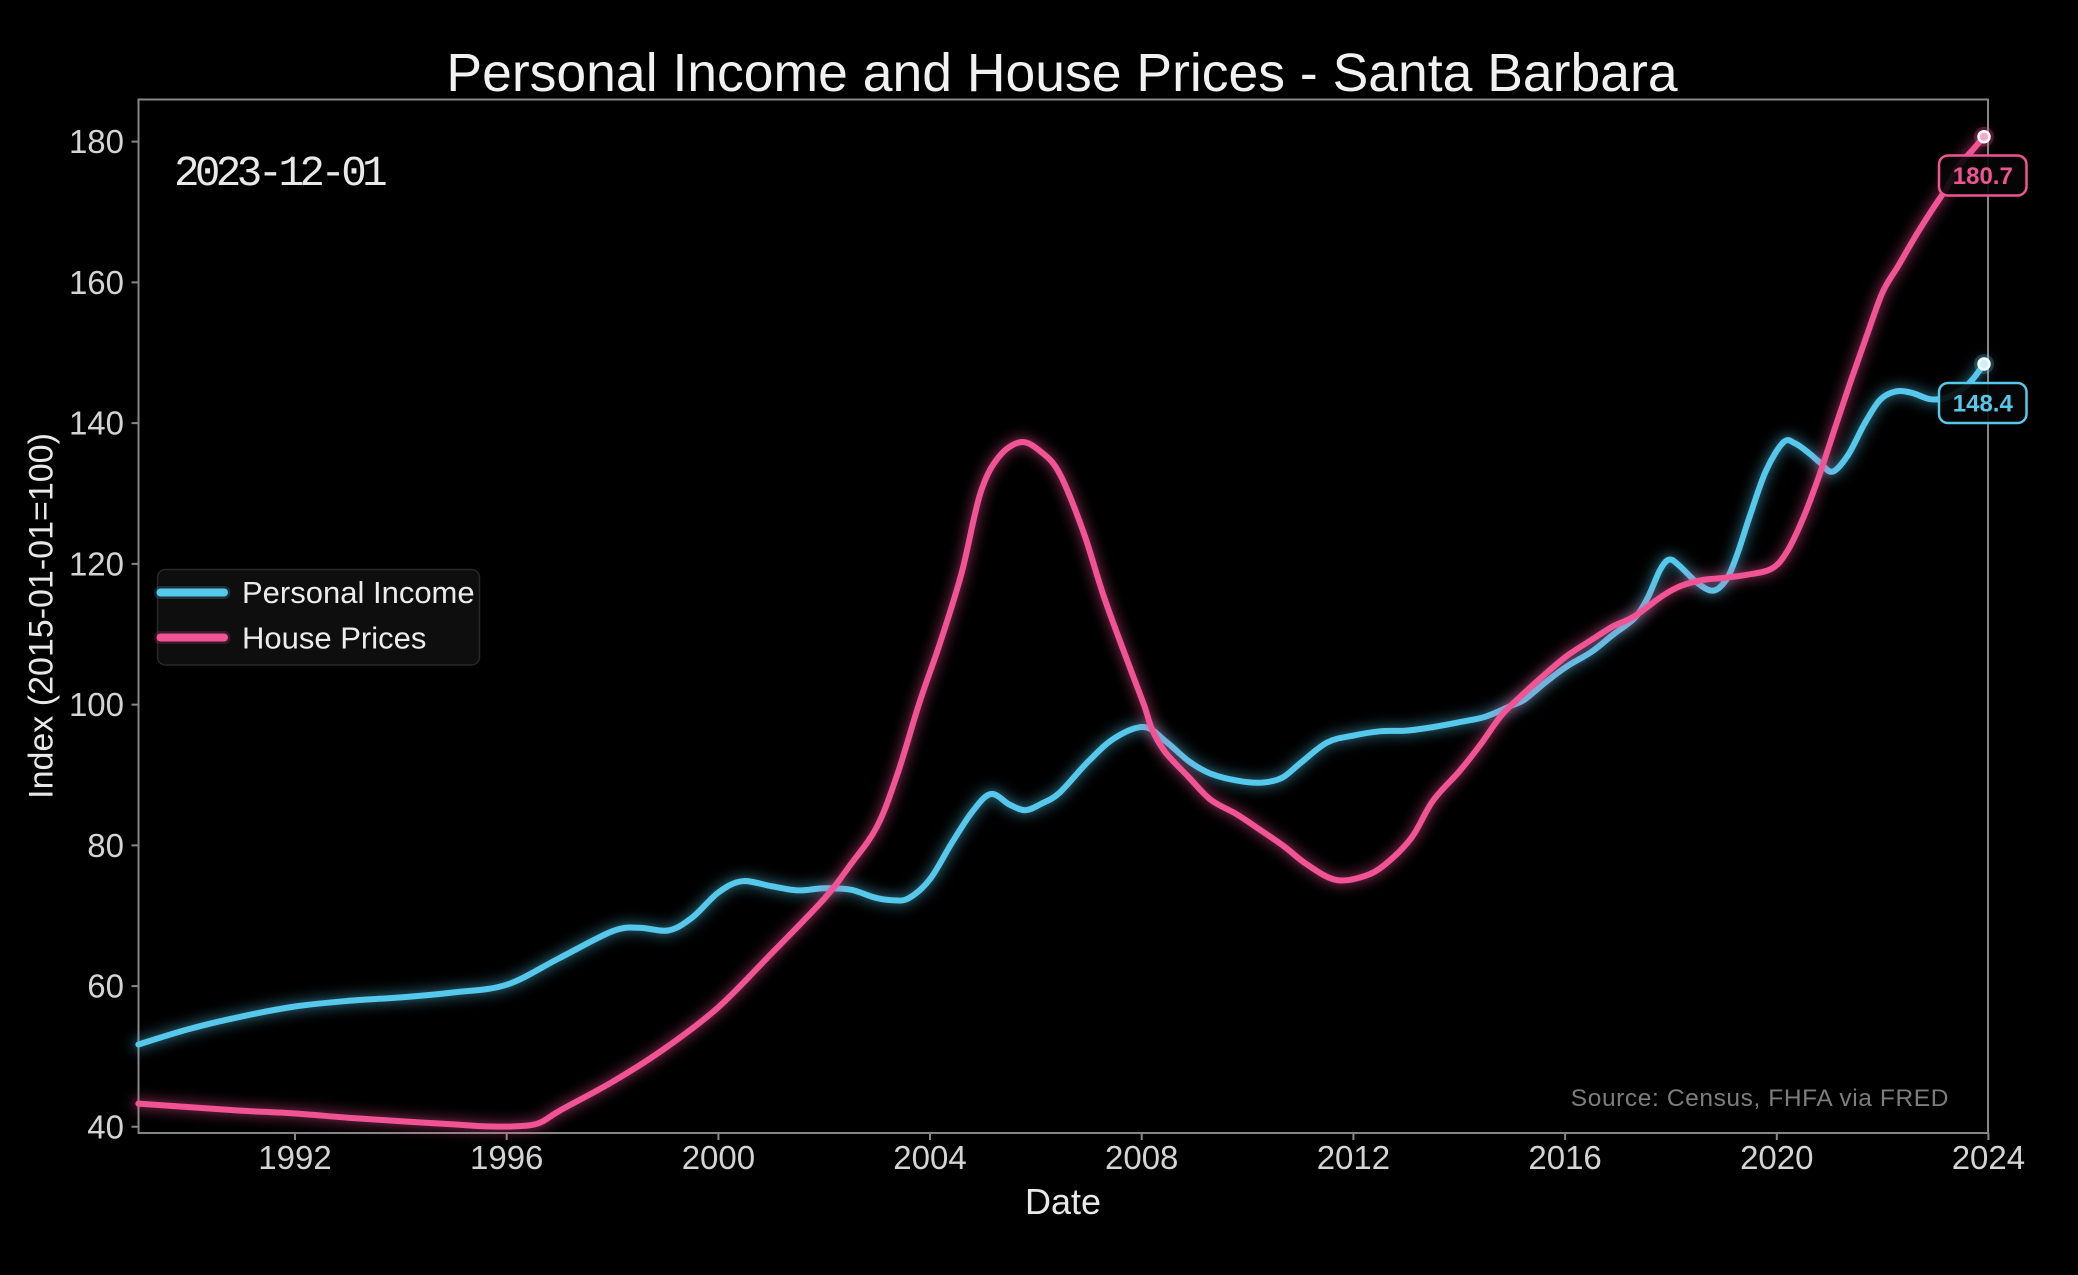  Describe the element at coordinates (96, 141) in the screenshot. I see `svg-text: 180` at that location.